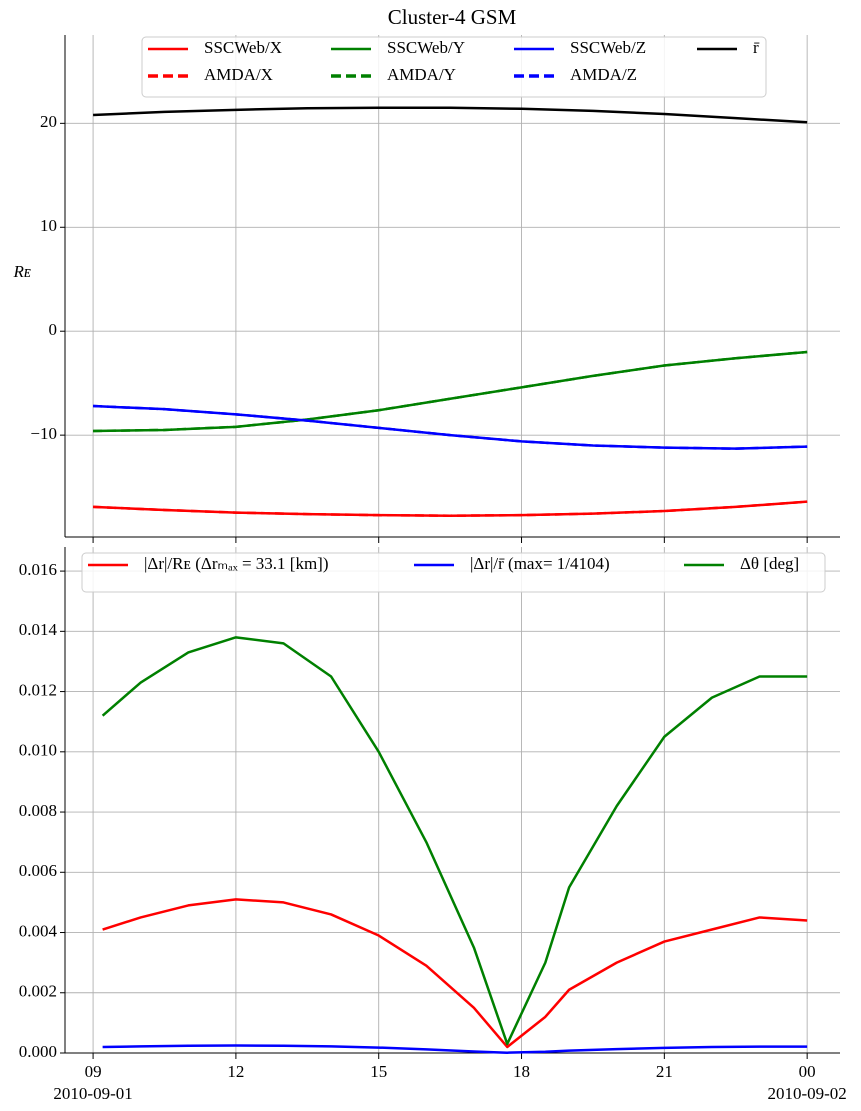 The height and width of the screenshot is (1111, 861). I want to click on x-tick-label: 00, so click(807, 1071).